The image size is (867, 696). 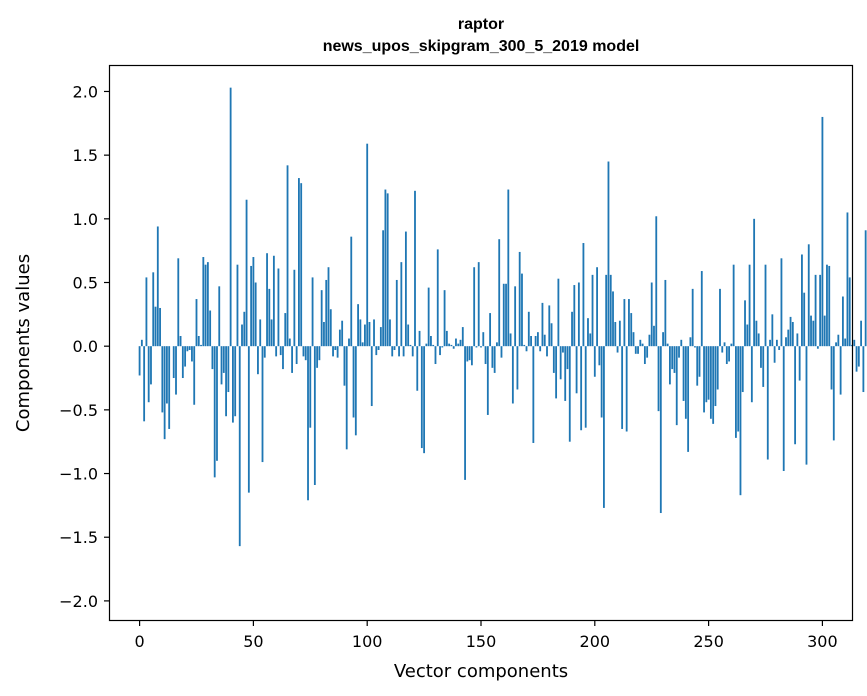 What do you see at coordinates (481, 46) in the screenshot?
I see `chart-subtitle: news_upos_skipgram_300_5_2019 model` at bounding box center [481, 46].